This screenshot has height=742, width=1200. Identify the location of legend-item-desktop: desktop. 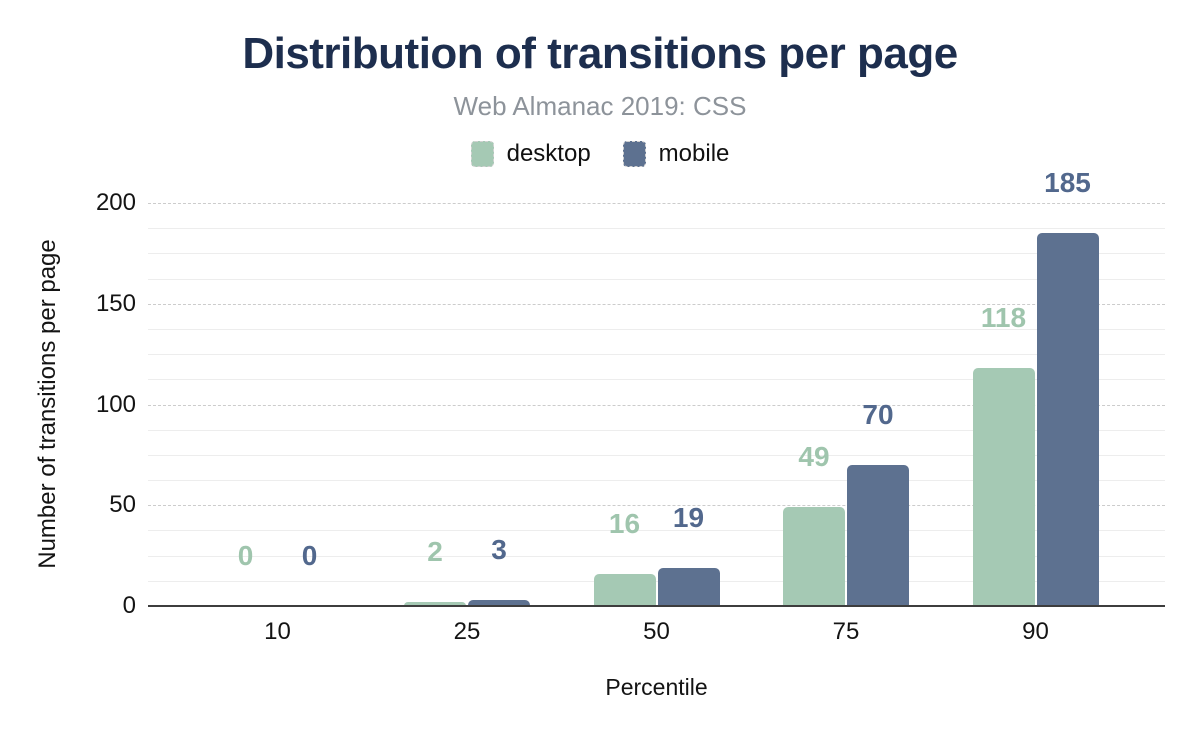
(530, 153).